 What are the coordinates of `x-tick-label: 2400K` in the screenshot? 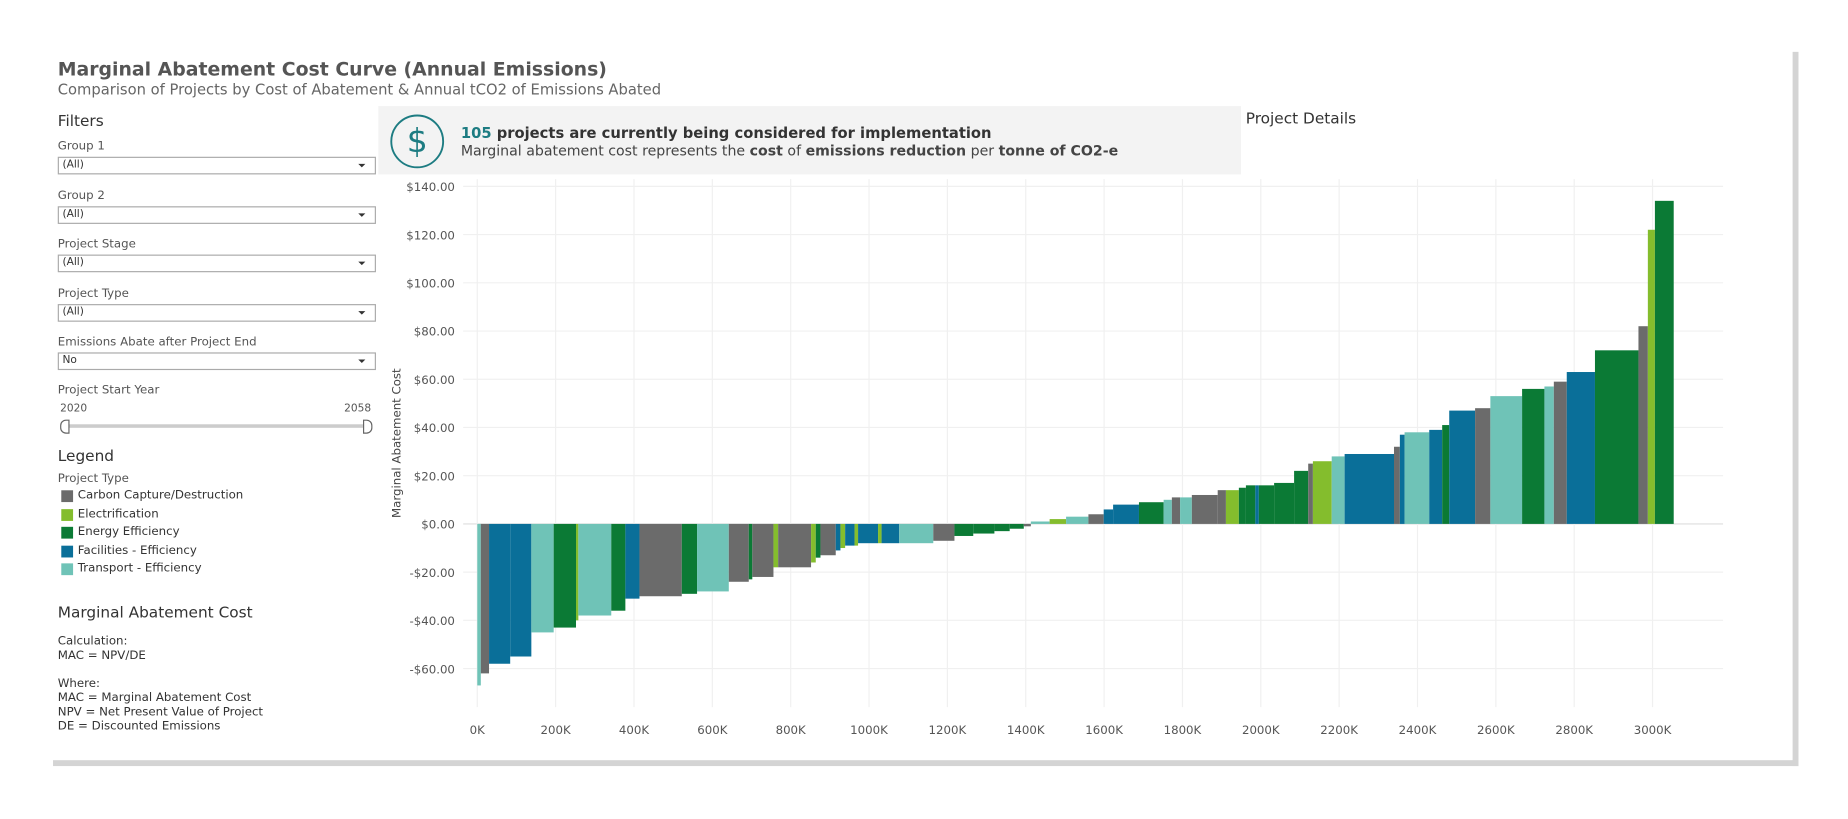 It's located at (1418, 730).